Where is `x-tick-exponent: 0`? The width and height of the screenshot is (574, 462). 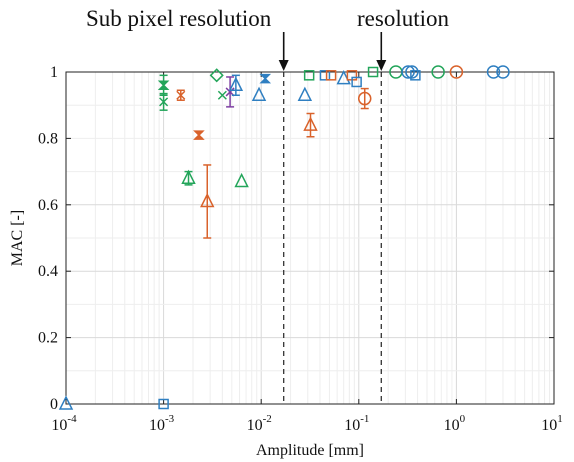
x-tick-exponent: 0 is located at coordinates (463, 419).